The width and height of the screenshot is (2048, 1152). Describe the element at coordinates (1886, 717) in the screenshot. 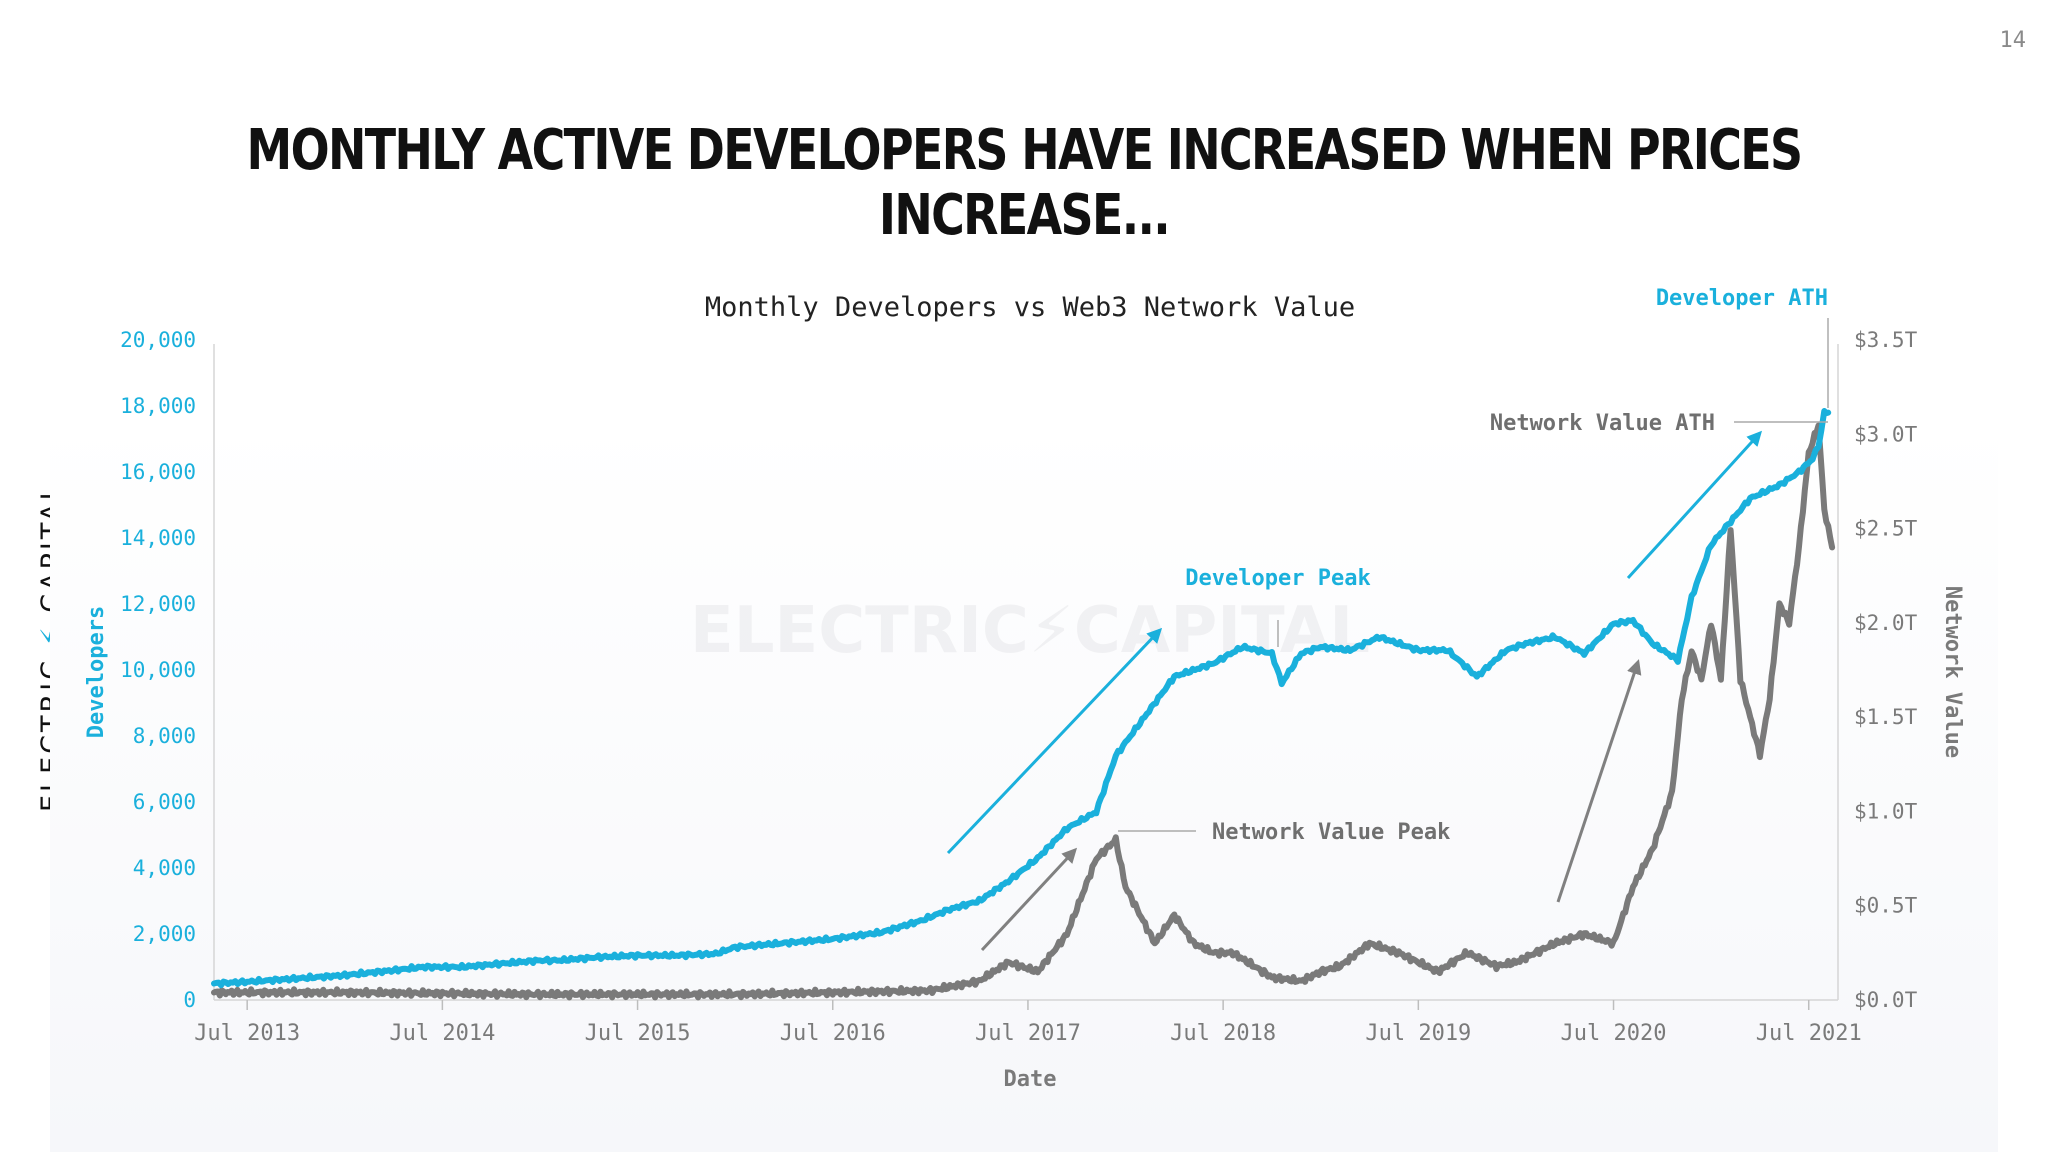

I see `y-right-tick-label: $1.5T` at that location.